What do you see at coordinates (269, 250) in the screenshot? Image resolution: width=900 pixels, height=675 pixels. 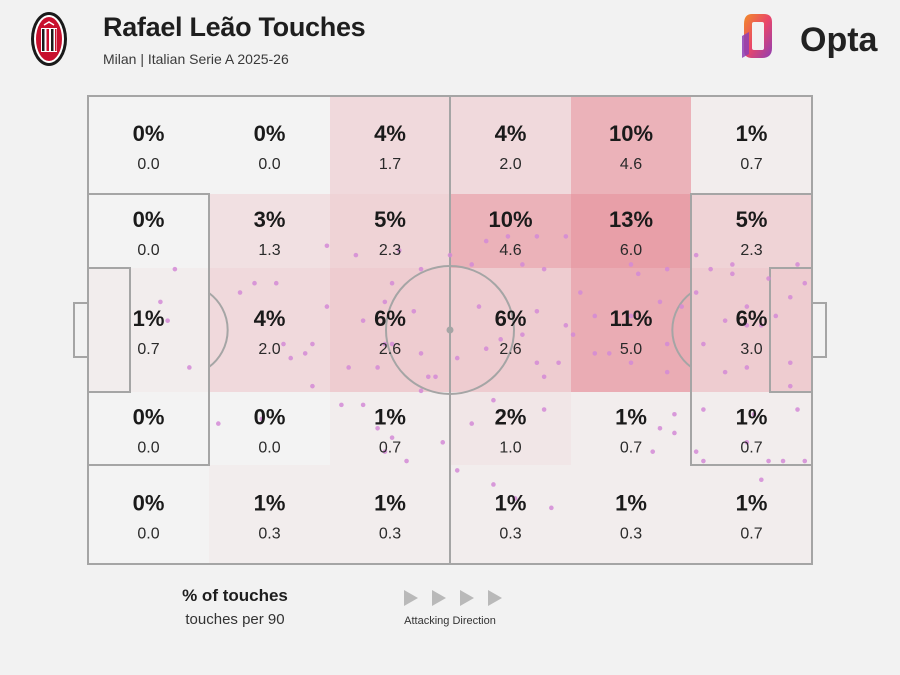 I see `cell-per90-label: 1.3` at bounding box center [269, 250].